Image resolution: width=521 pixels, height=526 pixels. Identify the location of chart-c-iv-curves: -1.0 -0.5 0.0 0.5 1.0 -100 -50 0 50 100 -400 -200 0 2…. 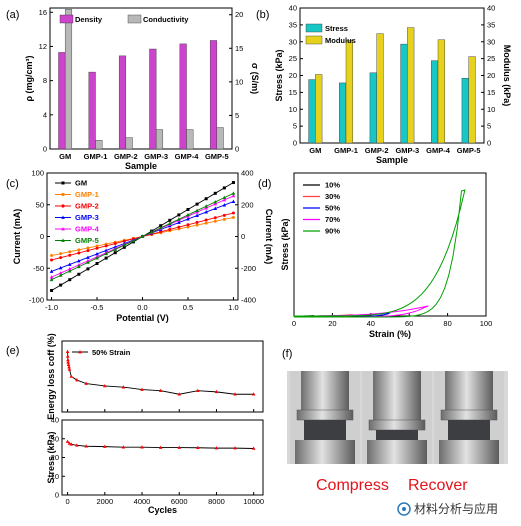
(143, 246).